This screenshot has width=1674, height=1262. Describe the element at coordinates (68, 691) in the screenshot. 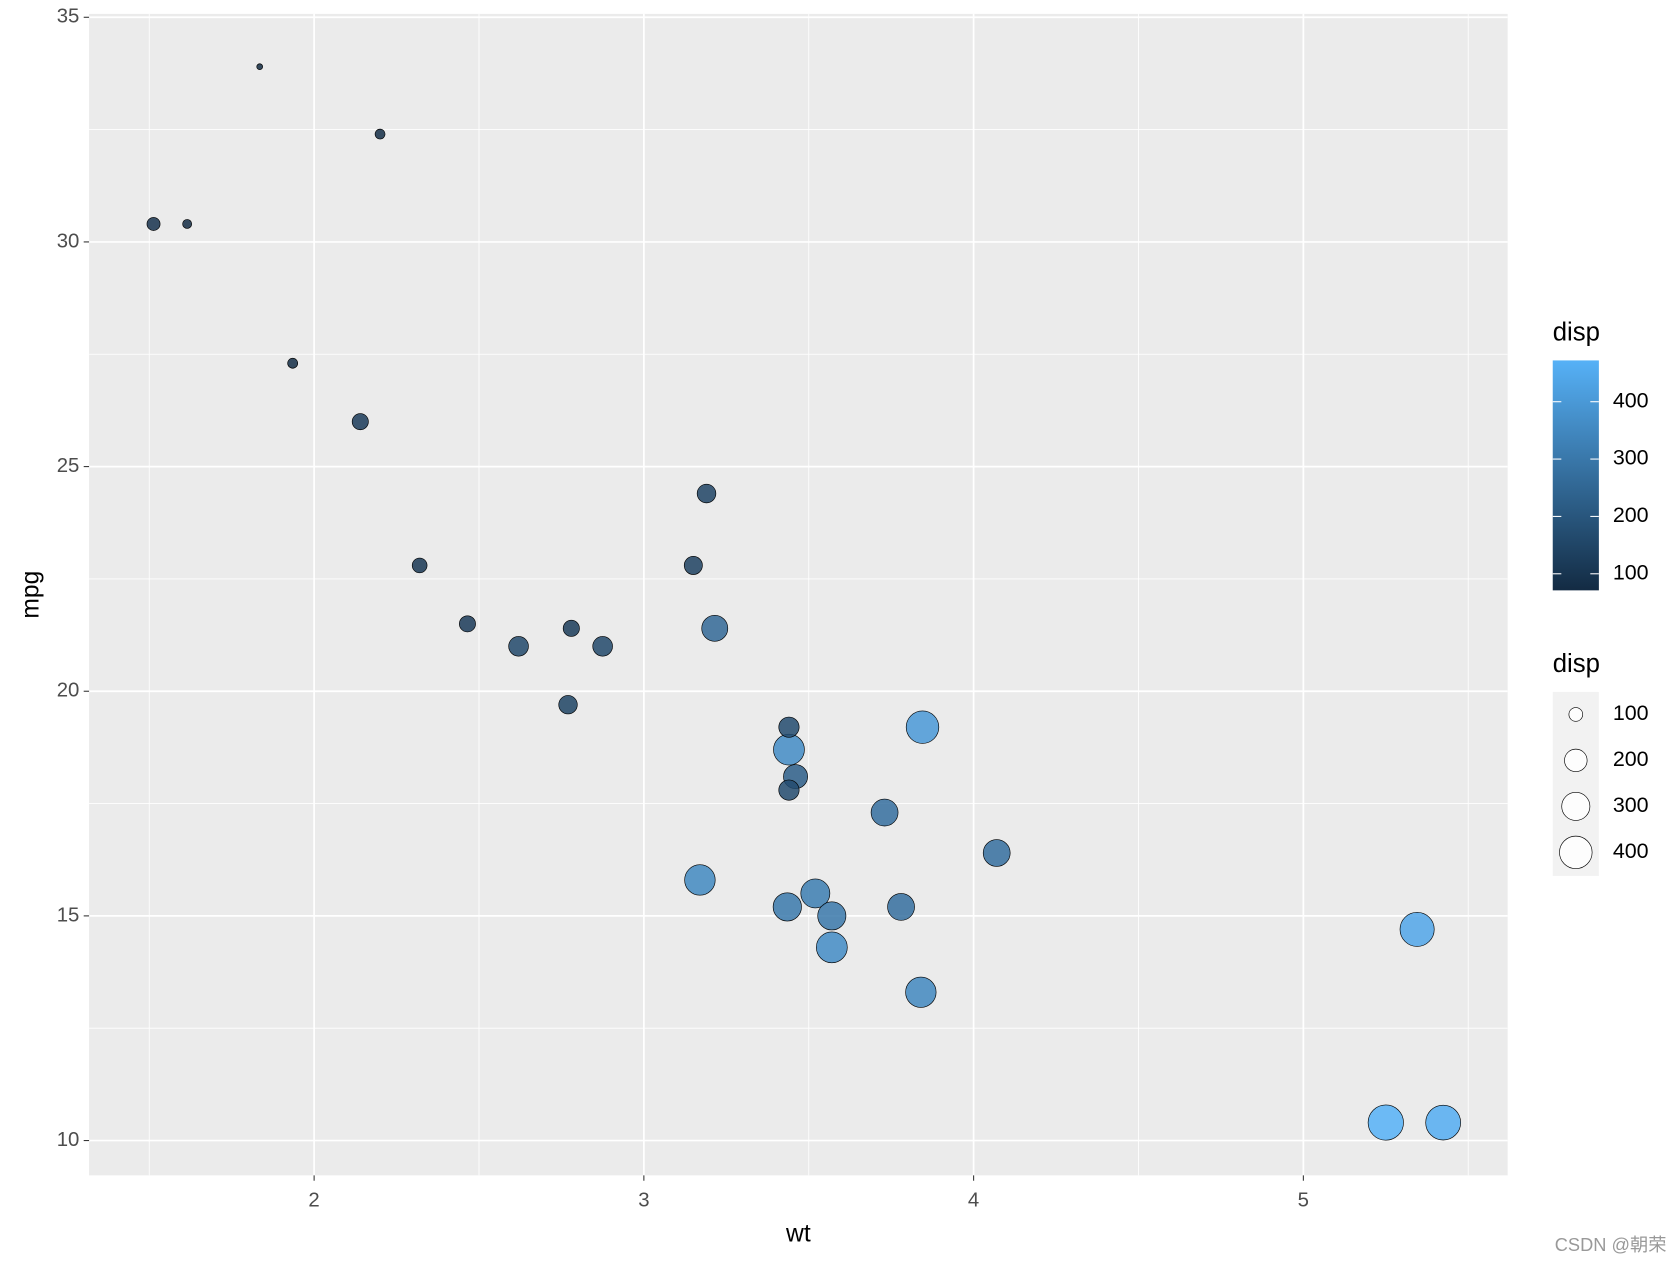

I see `y-tick-label: 20` at that location.